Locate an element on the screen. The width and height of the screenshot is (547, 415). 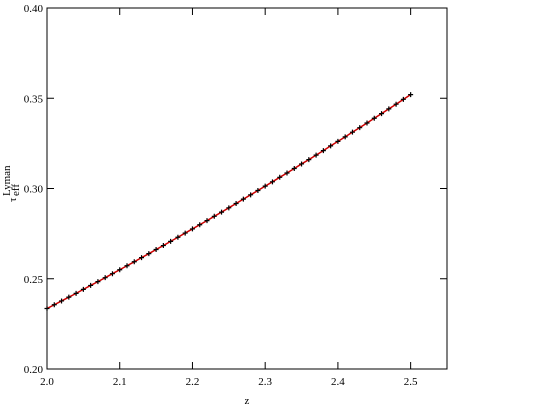
y-tick-label: 0.20 is located at coordinates (34, 370).